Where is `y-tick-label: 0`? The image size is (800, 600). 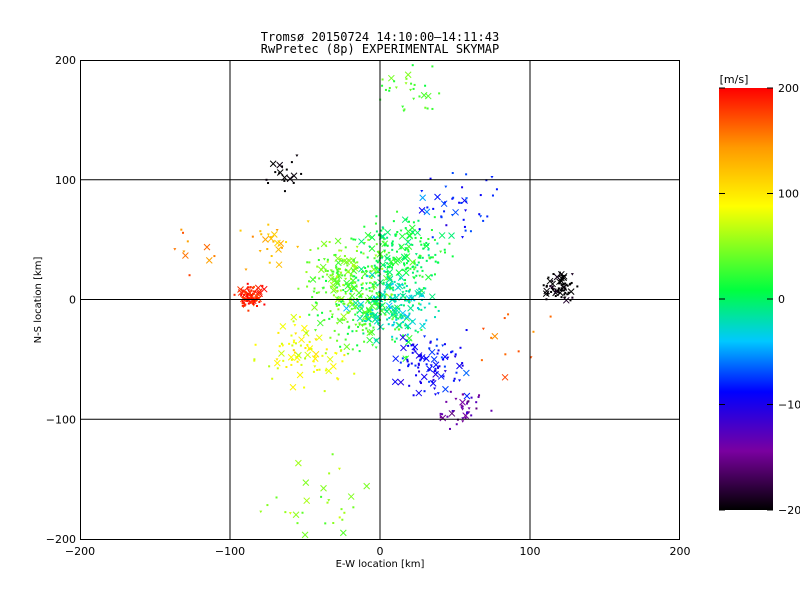
y-tick-label: 0 is located at coordinates (72, 300).